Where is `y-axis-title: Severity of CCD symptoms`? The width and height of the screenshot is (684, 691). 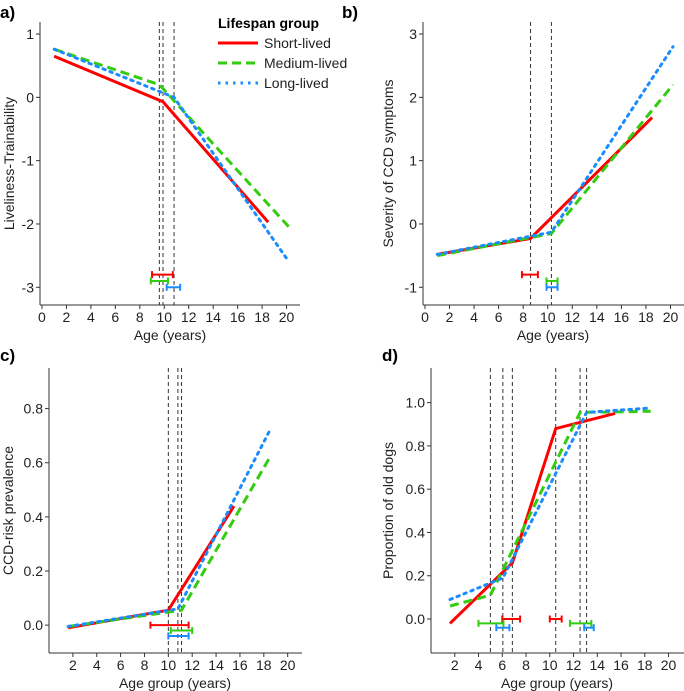
y-axis-title: Severity of CCD symptoms is located at coordinates (388, 163).